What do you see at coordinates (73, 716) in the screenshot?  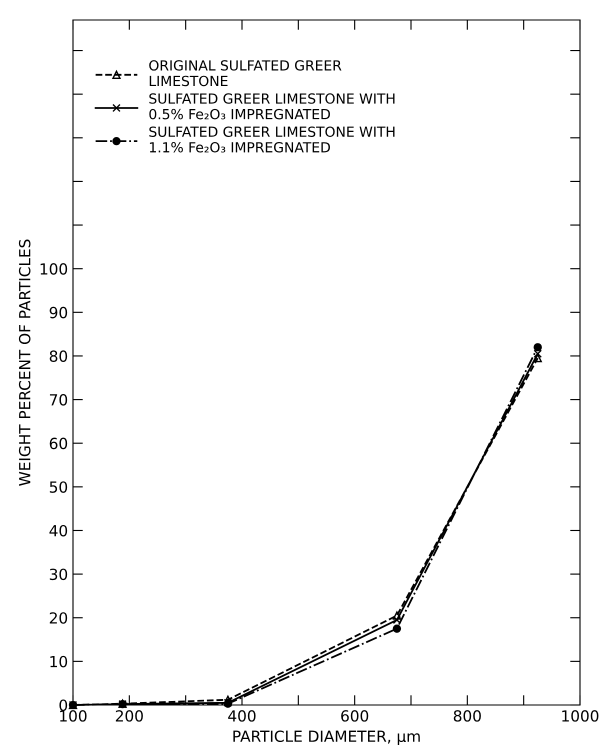 I see `x-tick-label: 100` at bounding box center [73, 716].